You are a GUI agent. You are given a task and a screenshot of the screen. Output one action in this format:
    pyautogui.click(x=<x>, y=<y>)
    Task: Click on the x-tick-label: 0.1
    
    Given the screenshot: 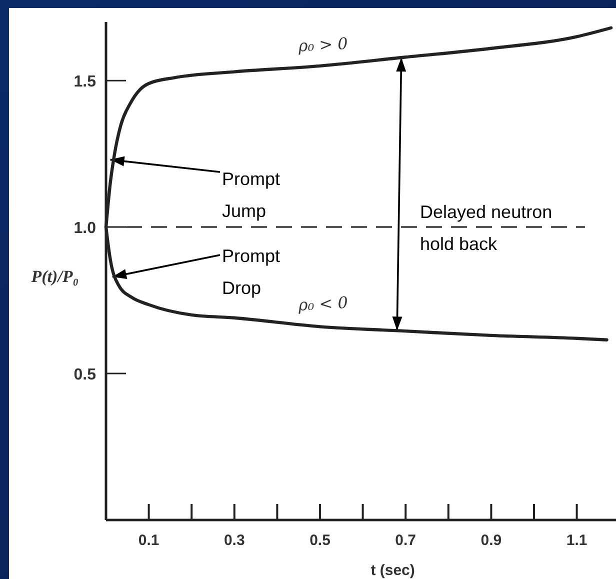 What is the action you would take?
    pyautogui.click(x=149, y=540)
    